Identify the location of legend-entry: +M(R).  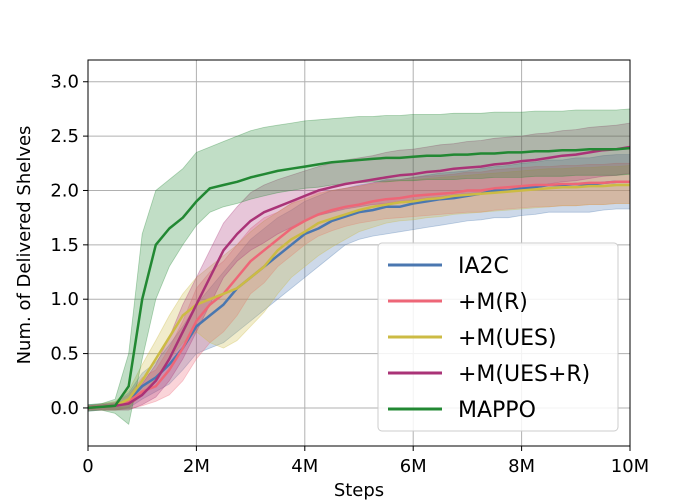
(493, 302).